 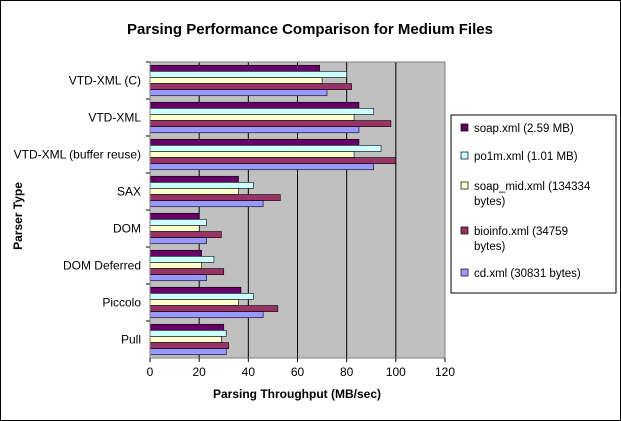 I want to click on x-tick-label: 20, so click(x=199, y=372).